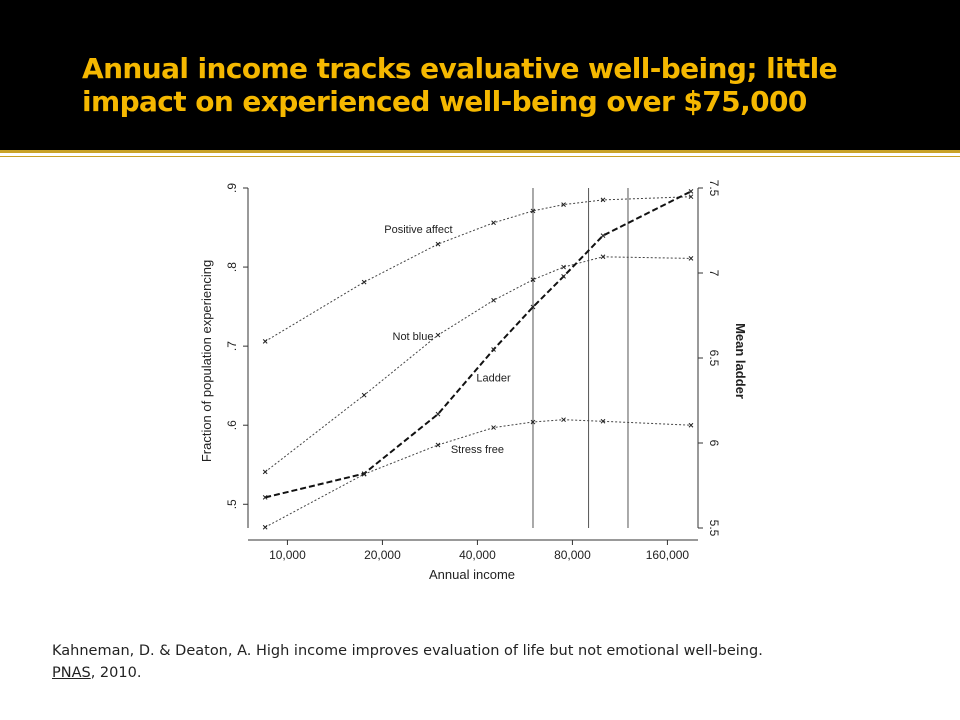 The width and height of the screenshot is (960, 720). Describe the element at coordinates (477, 555) in the screenshot. I see `x-tick-label: 40,000` at that location.